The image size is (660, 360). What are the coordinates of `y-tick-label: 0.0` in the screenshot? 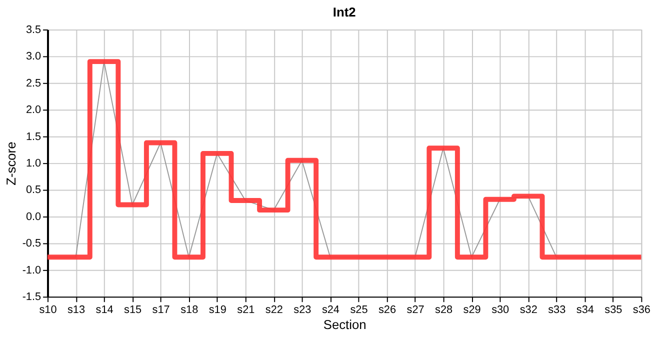 It's located at (34, 216).